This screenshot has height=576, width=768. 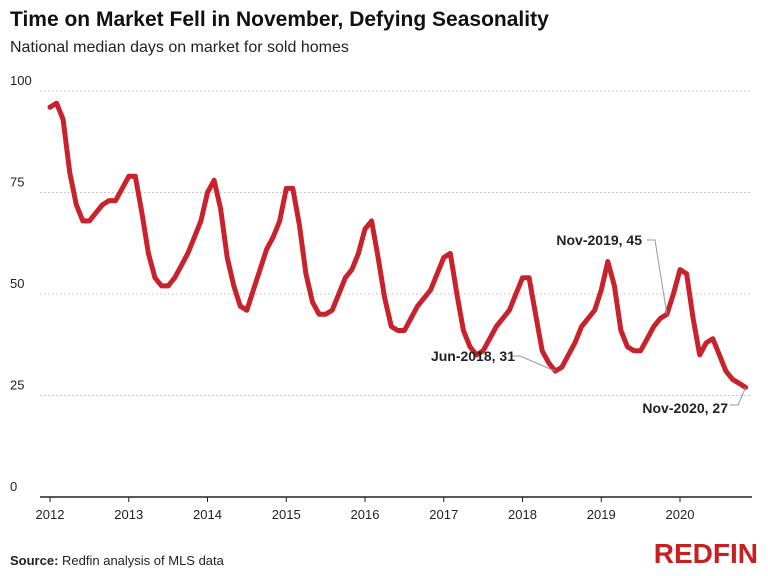 I want to click on x-tick-label: 2014, so click(x=207, y=514).